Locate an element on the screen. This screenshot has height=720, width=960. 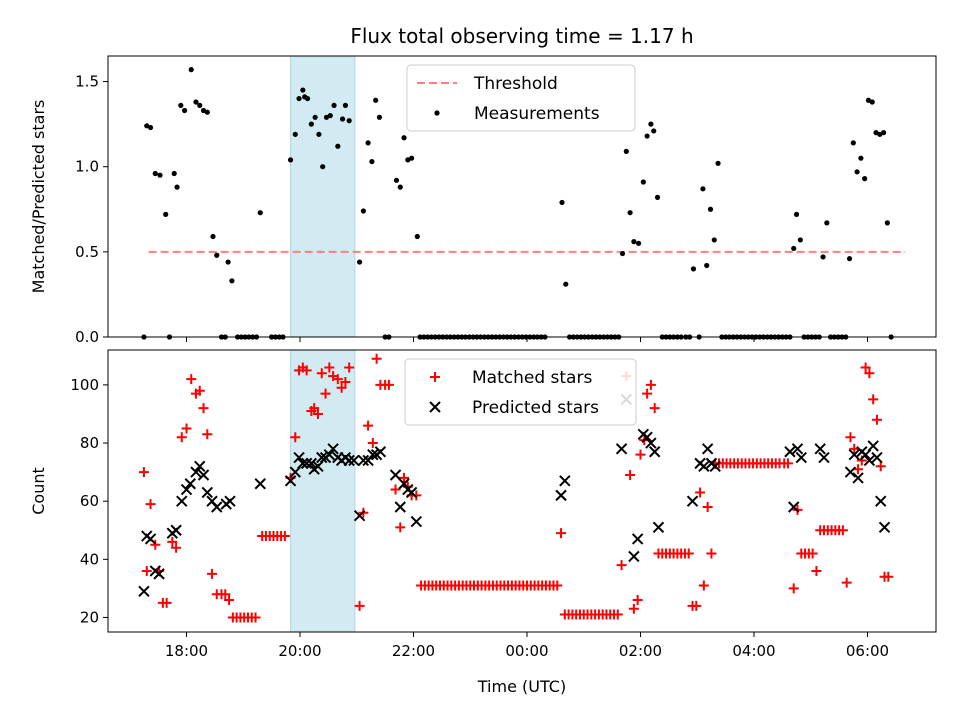
legend: Matched stars Predicted stars is located at coordinates (520, 392).